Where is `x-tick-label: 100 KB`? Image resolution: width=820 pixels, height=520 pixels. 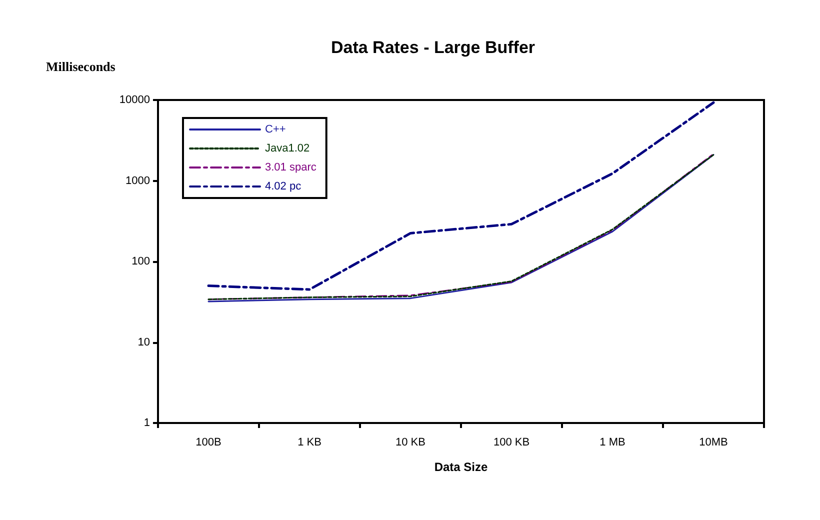 x-tick-label: 100 KB is located at coordinates (511, 442).